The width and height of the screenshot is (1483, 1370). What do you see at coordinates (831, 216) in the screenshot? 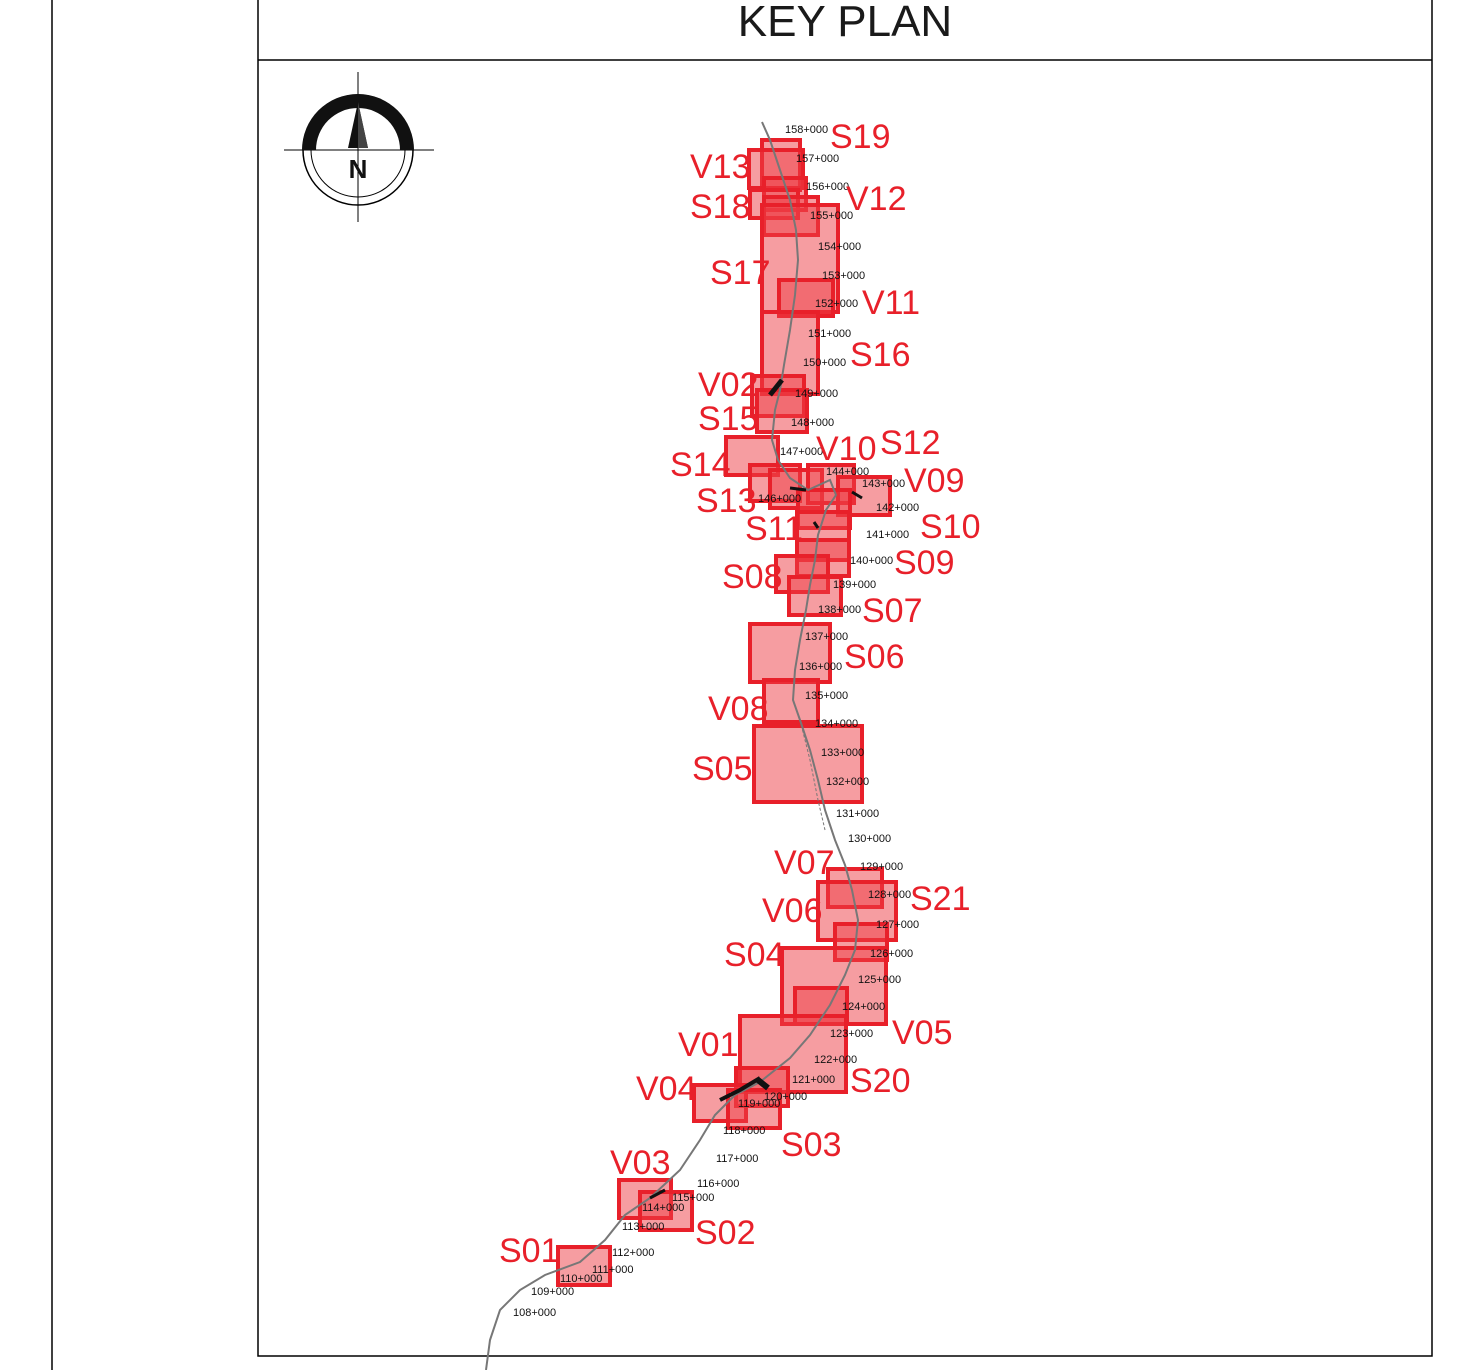
I see `chainage-label: 155+000` at bounding box center [831, 216].